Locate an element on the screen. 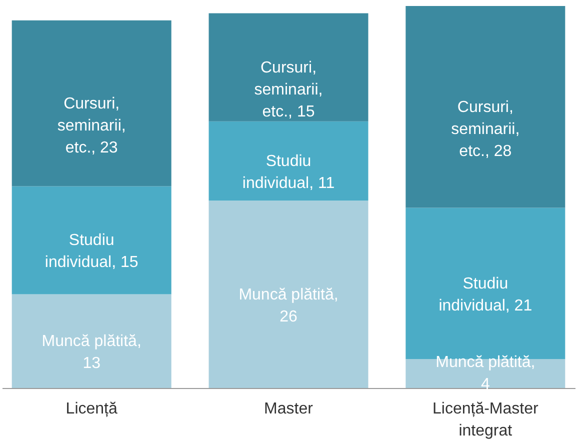 The height and width of the screenshot is (440, 577). data-label: Muncă plătită, 26 is located at coordinates (288, 306).